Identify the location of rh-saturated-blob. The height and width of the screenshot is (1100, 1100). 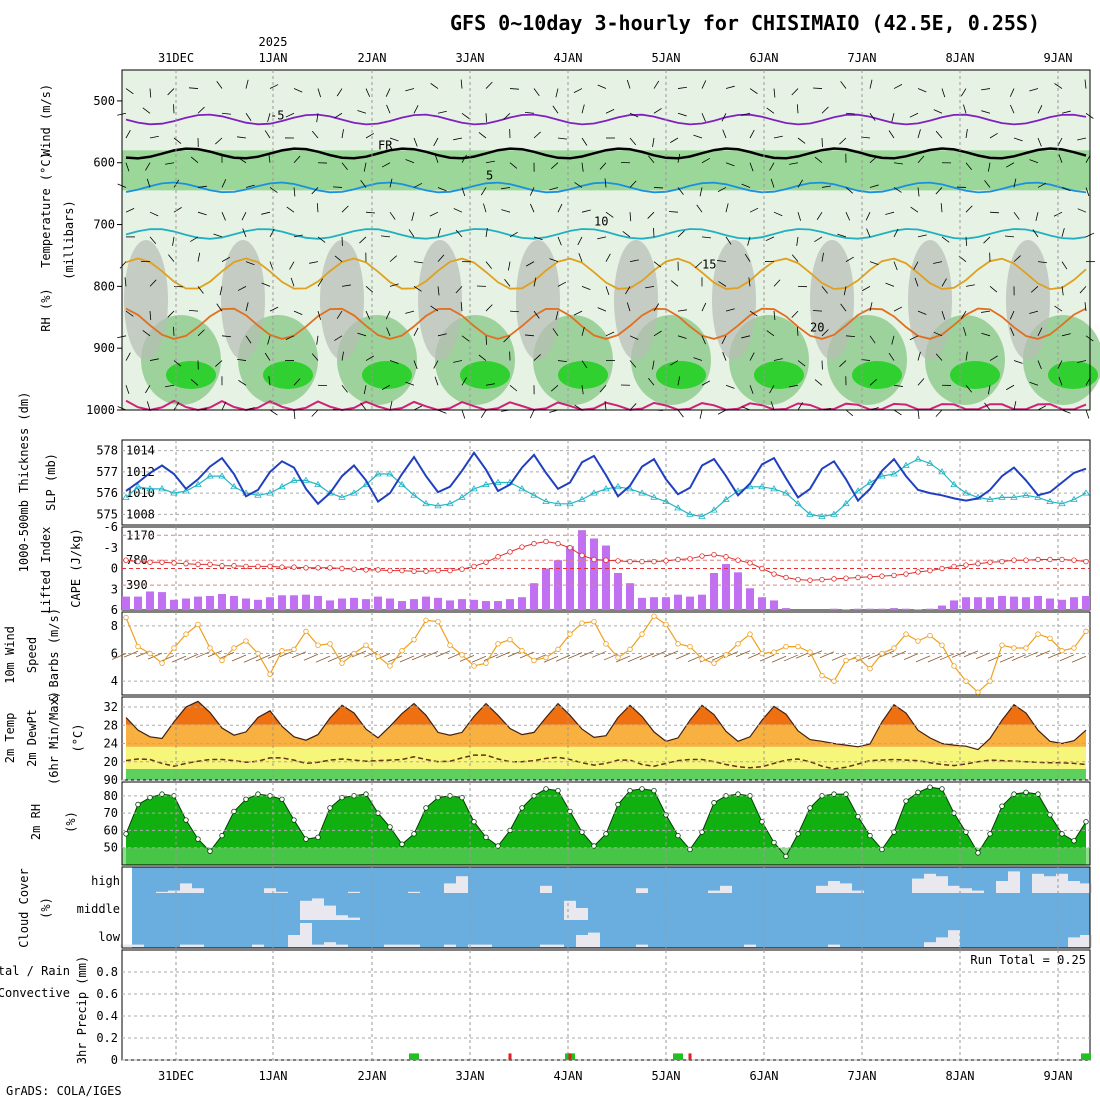
(387, 375).